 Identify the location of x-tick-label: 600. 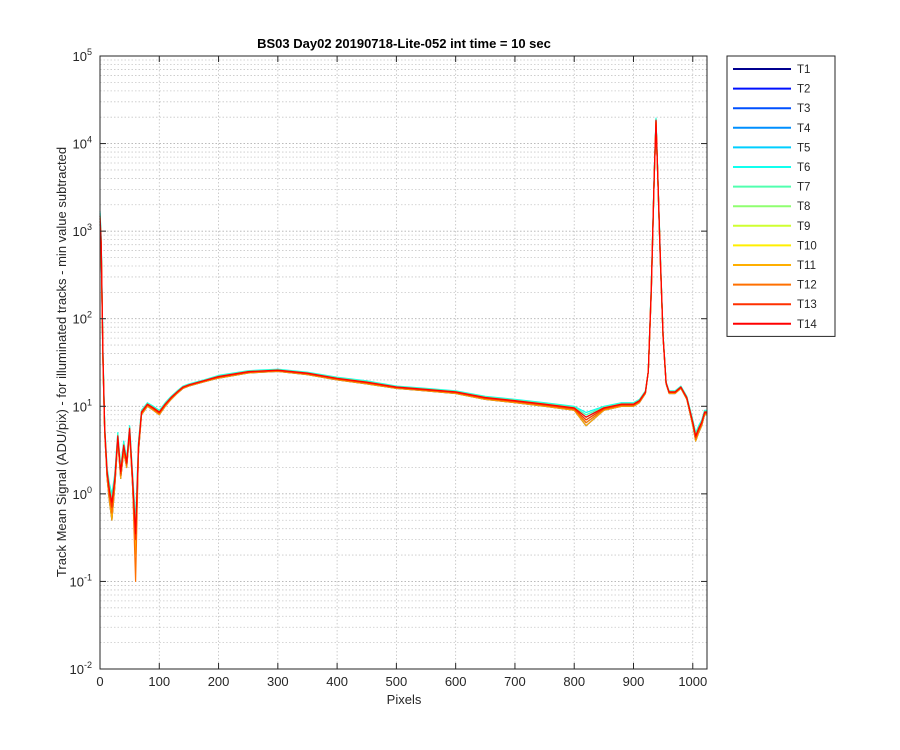
(456, 681).